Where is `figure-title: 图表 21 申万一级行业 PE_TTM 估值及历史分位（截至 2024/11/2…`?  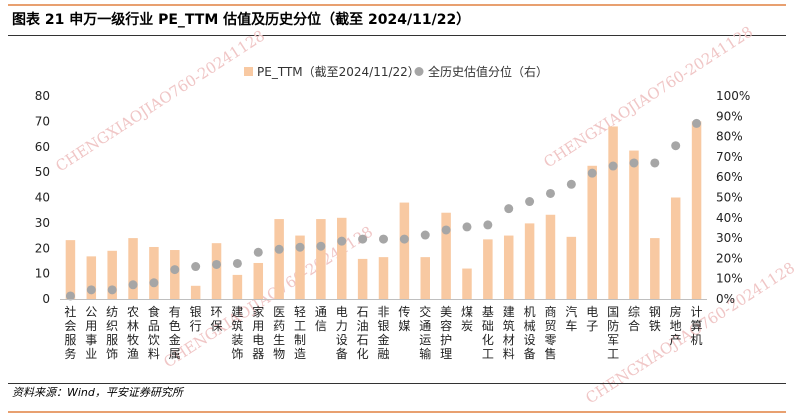 figure-title: 图表 21 申万一级行业 PE_TTM 估值及历史分位（截至 2024/11/2… is located at coordinates (241, 20).